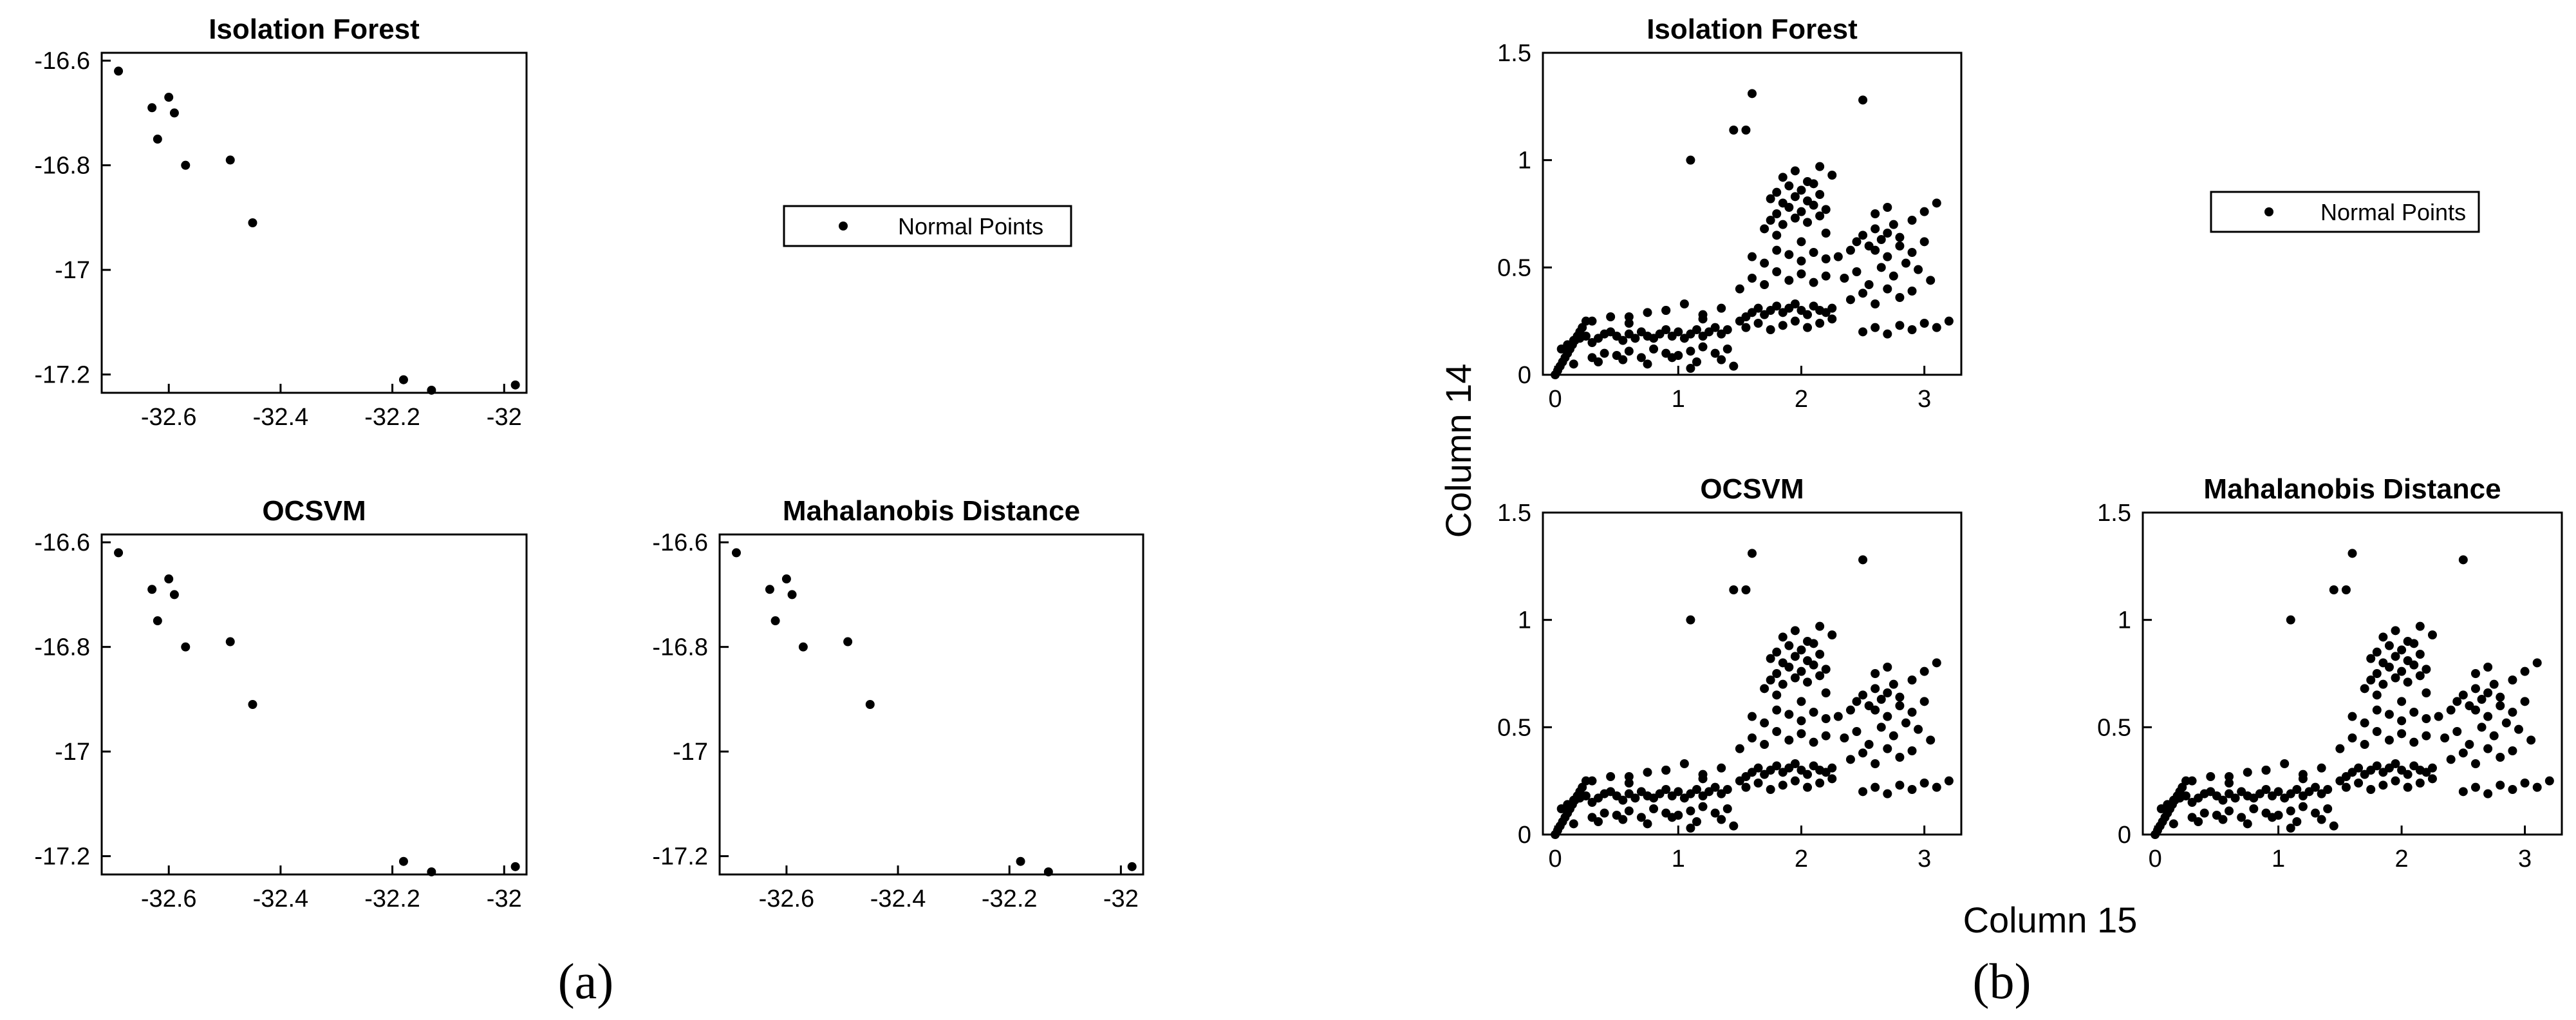  I want to click on y-tick-label: -16.6, so click(62, 542).